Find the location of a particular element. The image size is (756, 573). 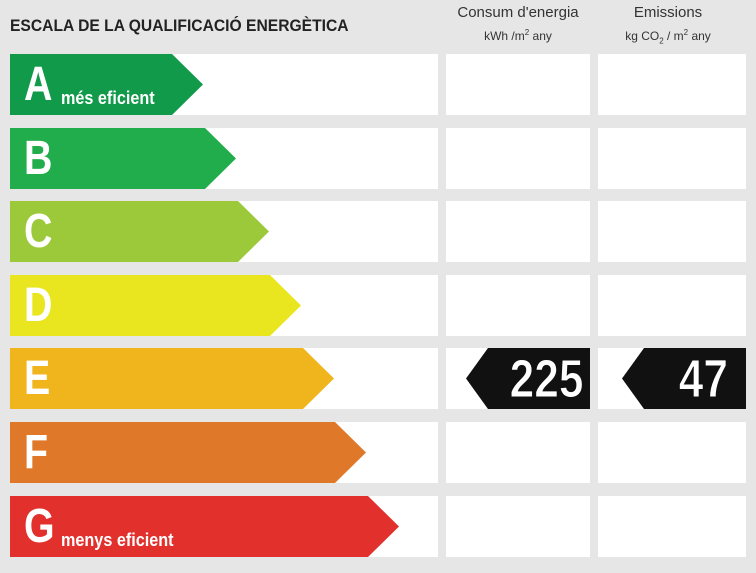

emissions-header-label: Emissions is located at coordinates (668, 12).